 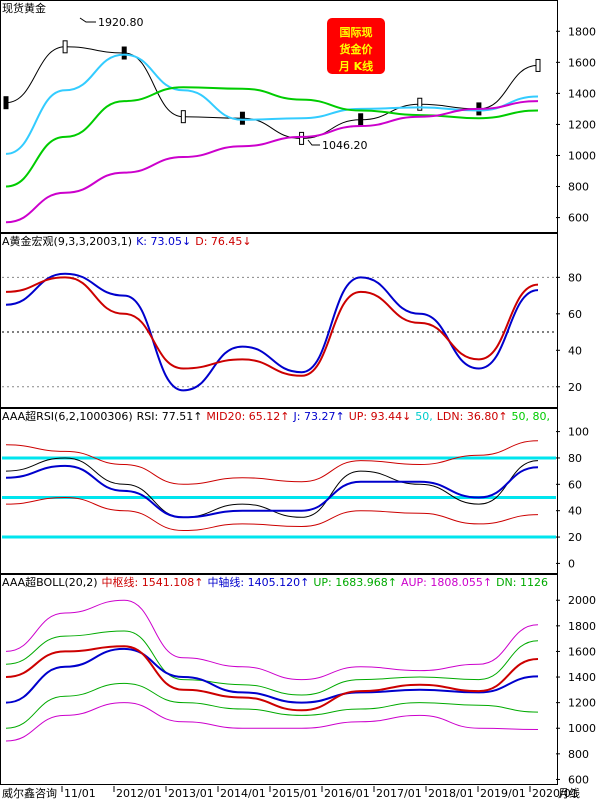 What do you see at coordinates (555, 793) in the screenshot?
I see `footer-date-9: 2020/01` at bounding box center [555, 793].